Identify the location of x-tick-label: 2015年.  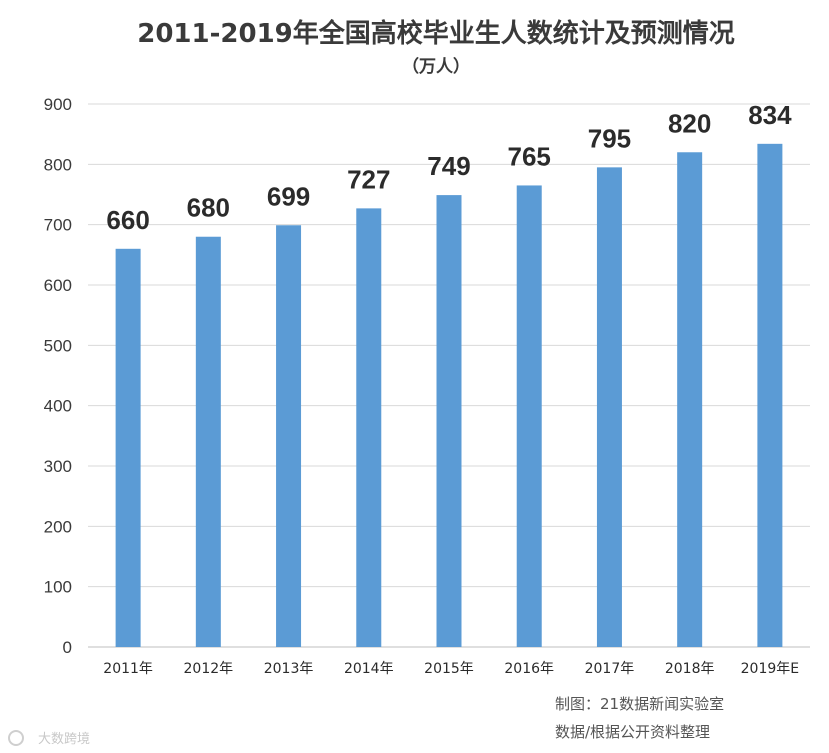
(449, 669).